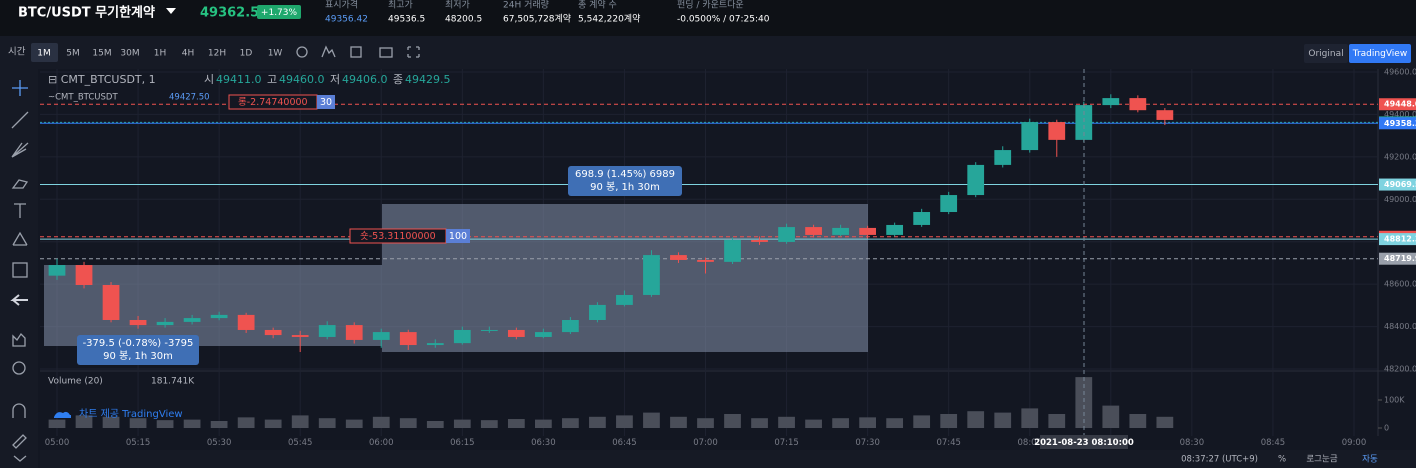 The height and width of the screenshot is (468, 1416). What do you see at coordinates (462, 443) in the screenshot?
I see `x-tick-label: 06:15` at bounding box center [462, 443].